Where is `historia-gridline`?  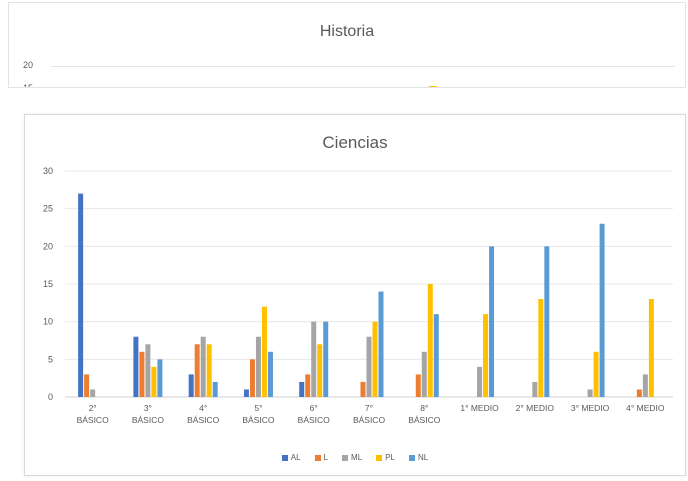 historia-gridline is located at coordinates (363, 66).